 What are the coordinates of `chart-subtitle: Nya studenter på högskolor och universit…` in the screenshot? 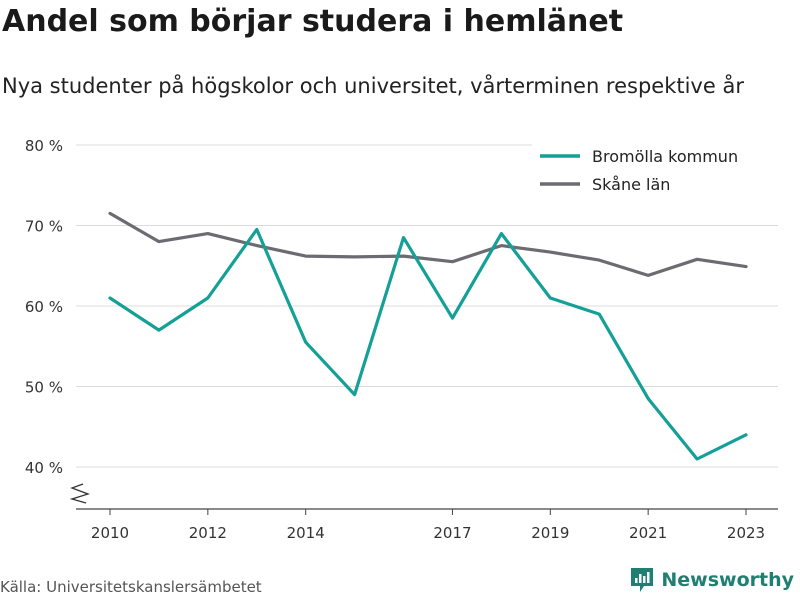 It's located at (373, 86).